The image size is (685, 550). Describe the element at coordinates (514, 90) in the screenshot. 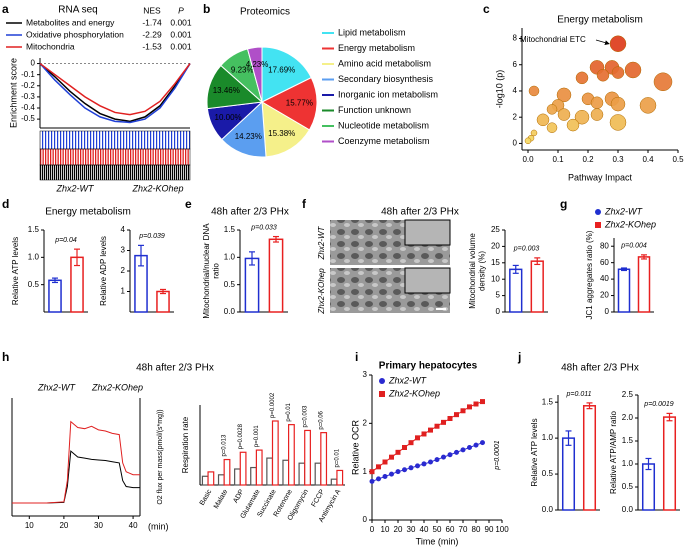

I see `y-tick-label: 4` at that location.